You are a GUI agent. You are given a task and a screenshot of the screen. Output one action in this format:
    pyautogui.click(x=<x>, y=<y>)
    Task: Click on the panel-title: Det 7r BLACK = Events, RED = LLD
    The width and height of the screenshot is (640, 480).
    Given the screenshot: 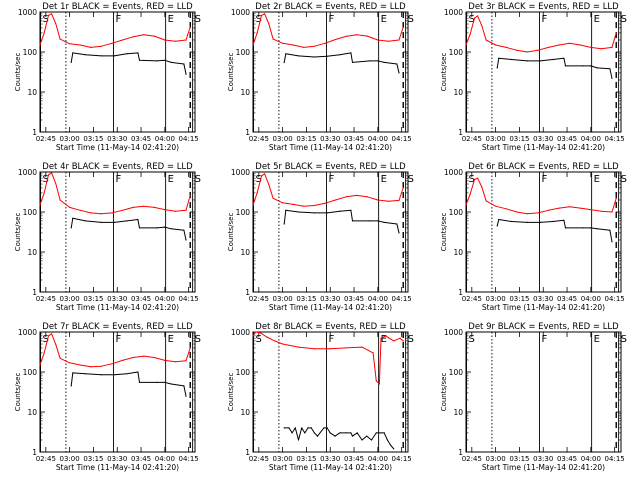 What is the action you would take?
    pyautogui.click(x=117, y=327)
    